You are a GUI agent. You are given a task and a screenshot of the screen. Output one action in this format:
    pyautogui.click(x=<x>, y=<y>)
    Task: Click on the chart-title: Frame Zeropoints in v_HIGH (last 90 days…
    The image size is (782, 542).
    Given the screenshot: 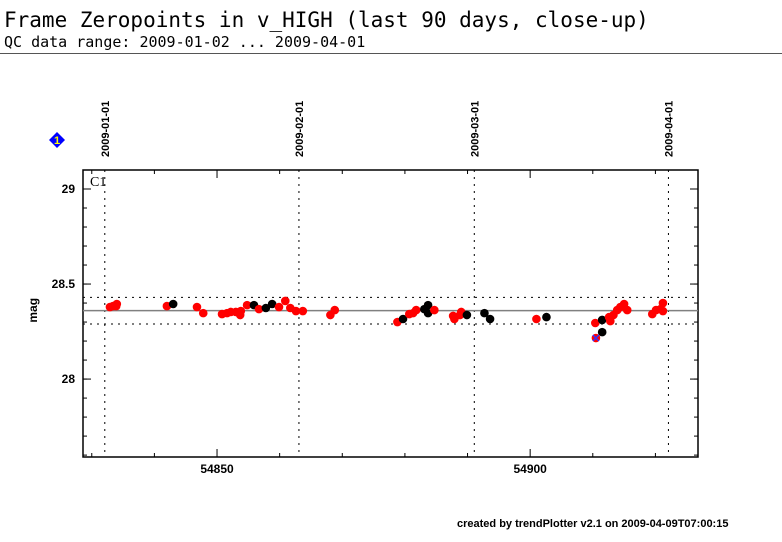 What is the action you would take?
    pyautogui.click(x=326, y=20)
    